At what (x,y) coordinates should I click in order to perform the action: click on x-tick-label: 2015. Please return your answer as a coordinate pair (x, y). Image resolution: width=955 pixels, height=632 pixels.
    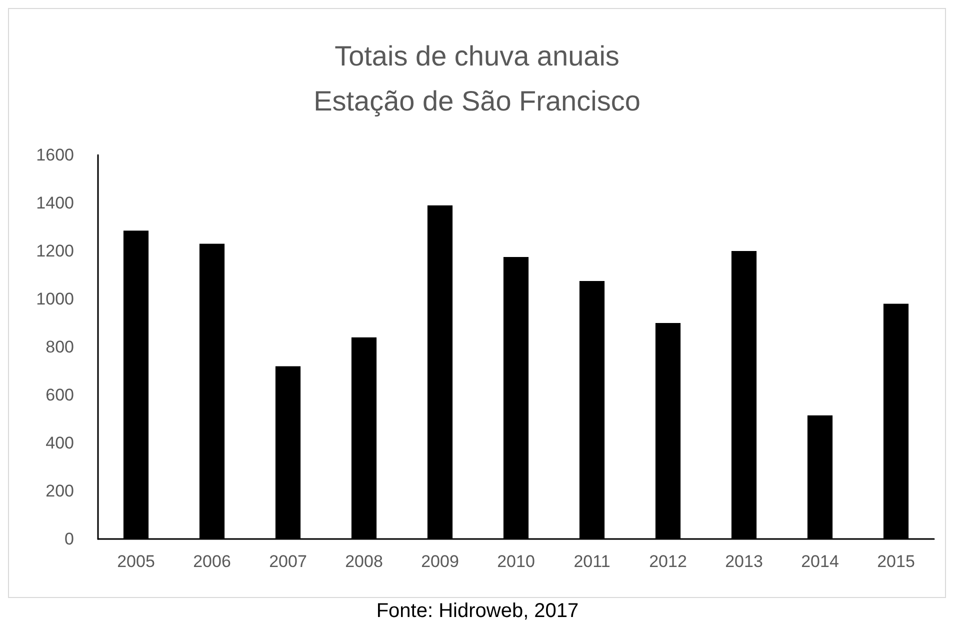
    Looking at the image, I should click on (896, 561).